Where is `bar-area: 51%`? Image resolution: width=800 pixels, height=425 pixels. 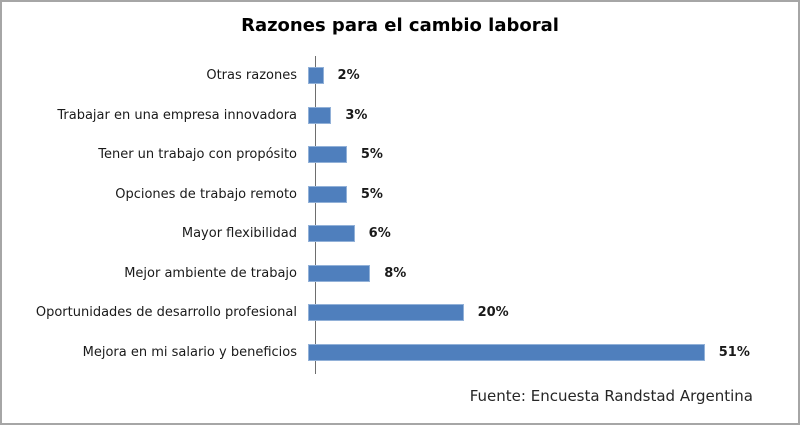
bar-area: 51% is located at coordinates (552, 353).